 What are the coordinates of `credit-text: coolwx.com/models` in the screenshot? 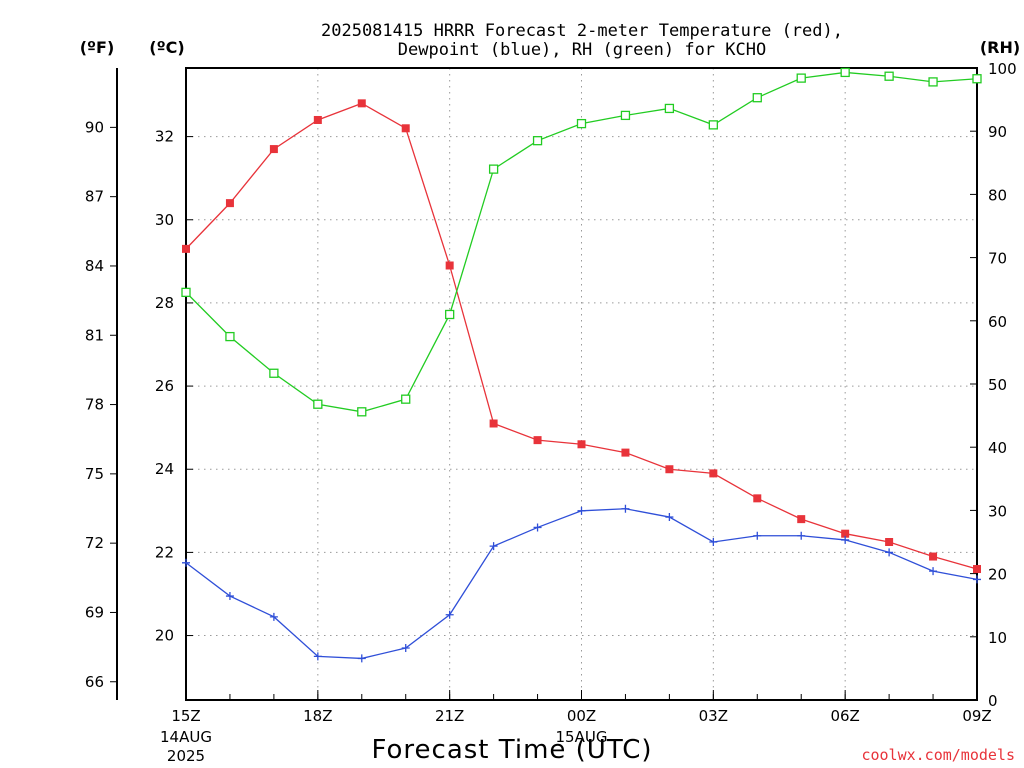 It's located at (938, 755).